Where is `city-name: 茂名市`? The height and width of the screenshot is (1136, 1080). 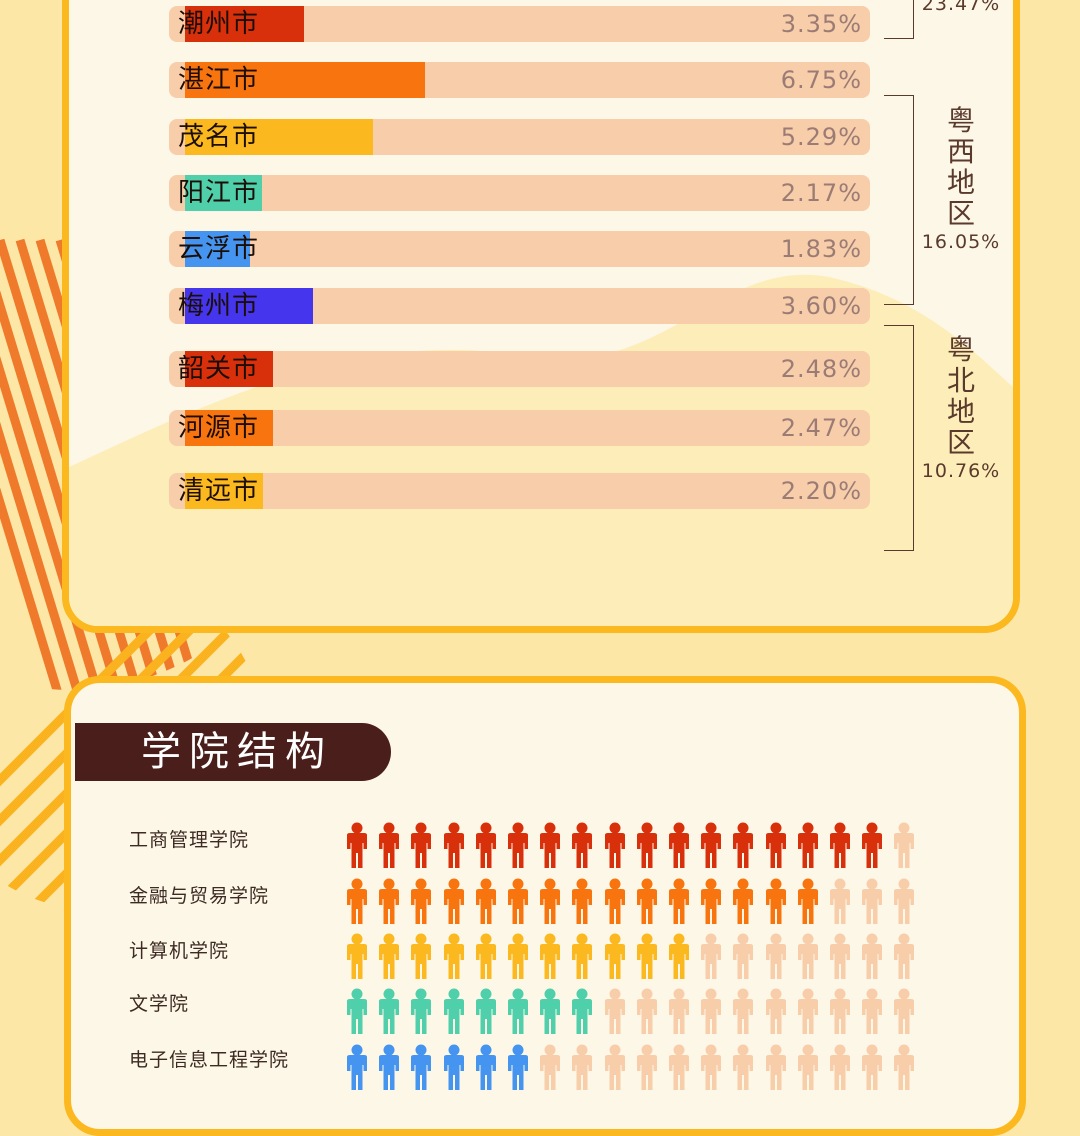 city-name: 茂名市 is located at coordinates (219, 137).